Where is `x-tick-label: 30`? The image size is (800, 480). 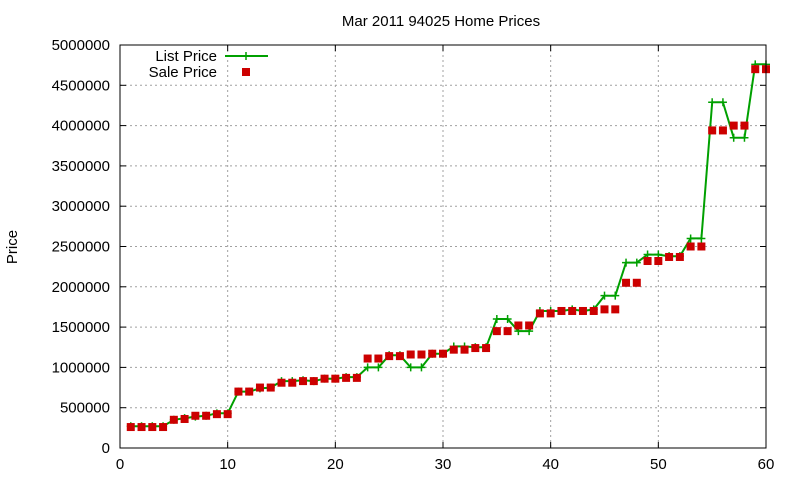
x-tick-label: 30 is located at coordinates (443, 464).